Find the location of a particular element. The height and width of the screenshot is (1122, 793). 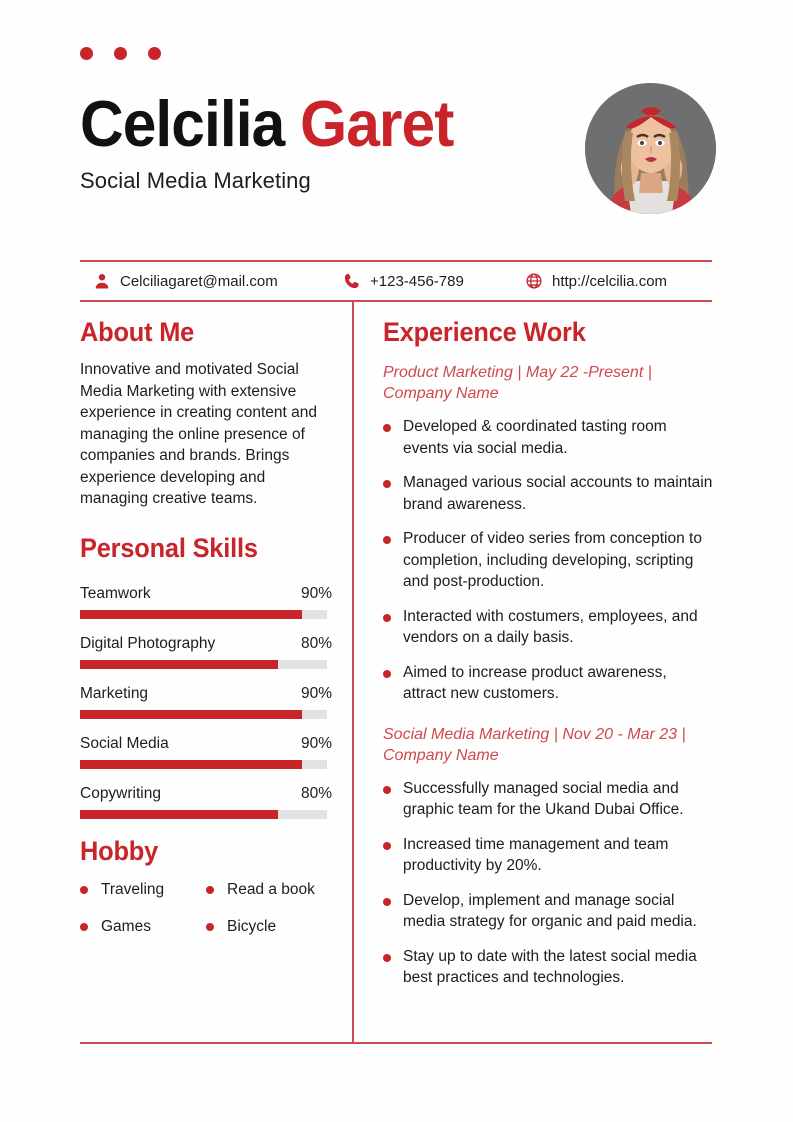

globe-icon is located at coordinates (534, 281).